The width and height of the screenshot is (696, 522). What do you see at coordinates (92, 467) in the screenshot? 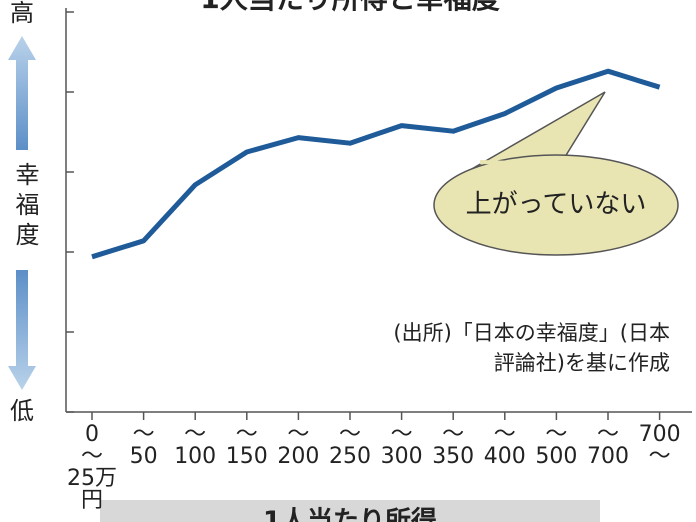
I see `x-tick-label: 0 〜 25万円` at bounding box center [92, 467].